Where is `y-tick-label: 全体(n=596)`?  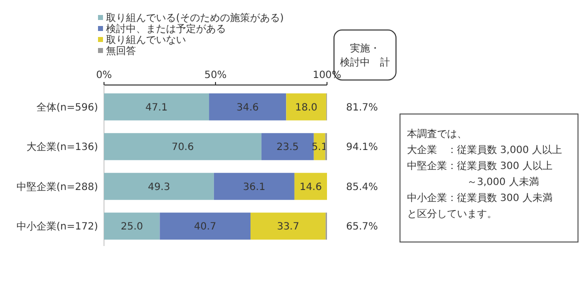
y-tick-label: 全体(n=596) is located at coordinates (67, 107).